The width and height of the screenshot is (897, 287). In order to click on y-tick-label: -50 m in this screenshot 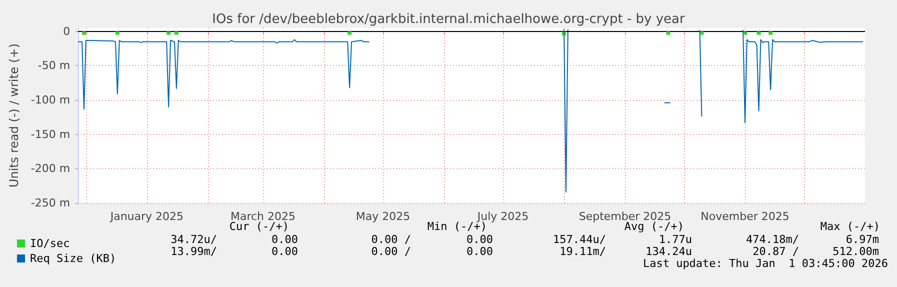, I will do `click(54, 65)`.